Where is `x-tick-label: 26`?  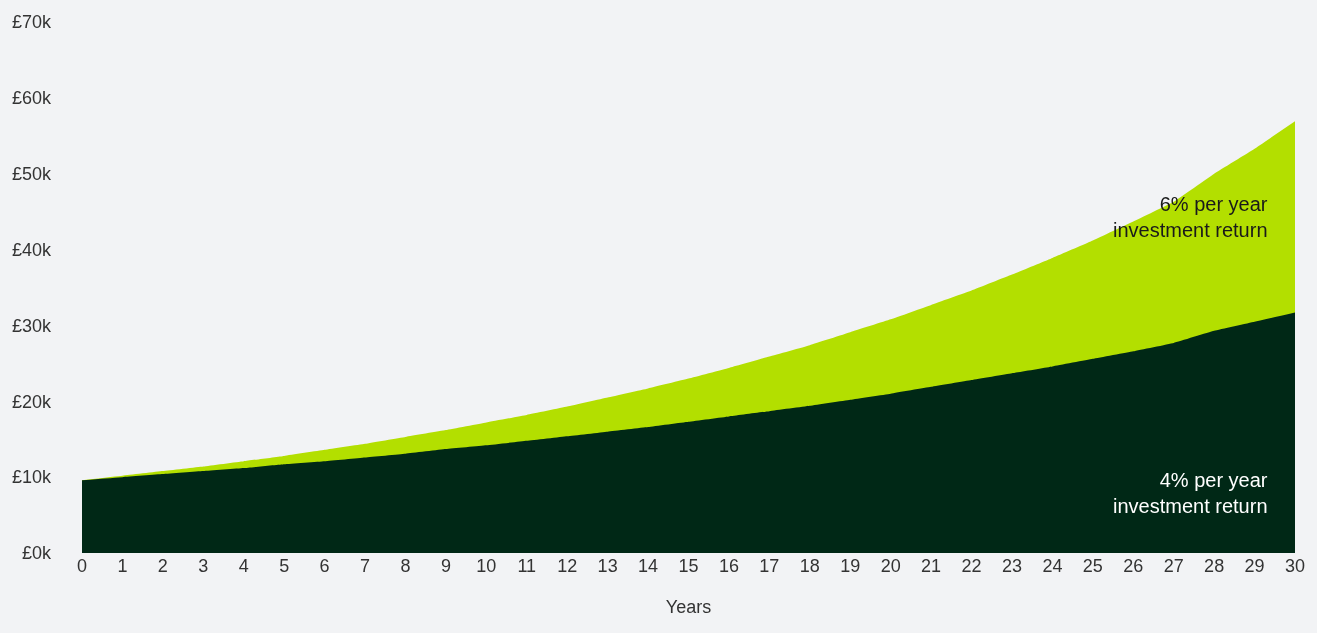
x-tick-label: 26 is located at coordinates (1133, 566).